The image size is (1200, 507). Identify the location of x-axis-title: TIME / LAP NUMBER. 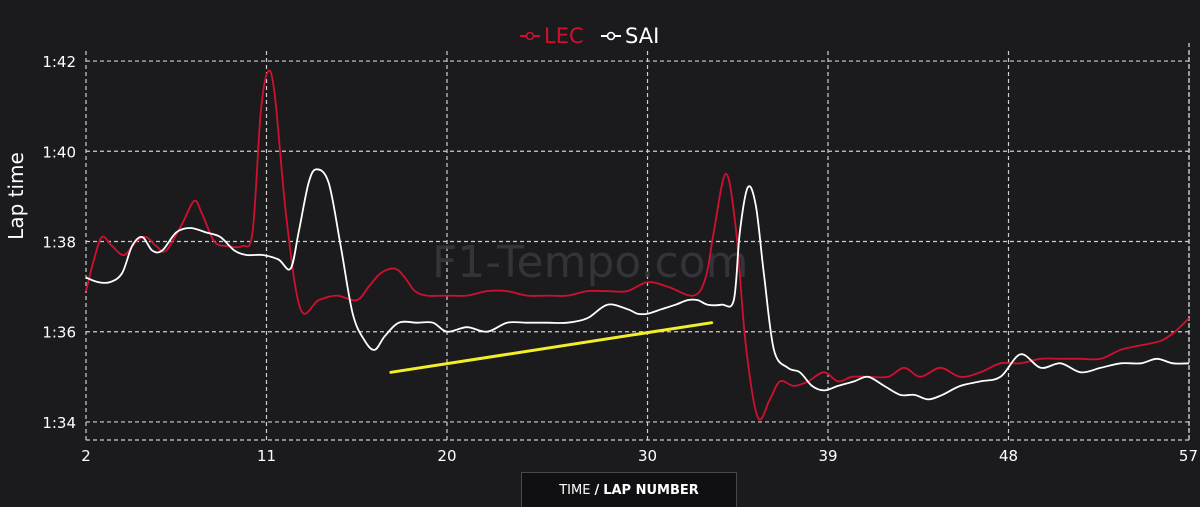
(629, 489).